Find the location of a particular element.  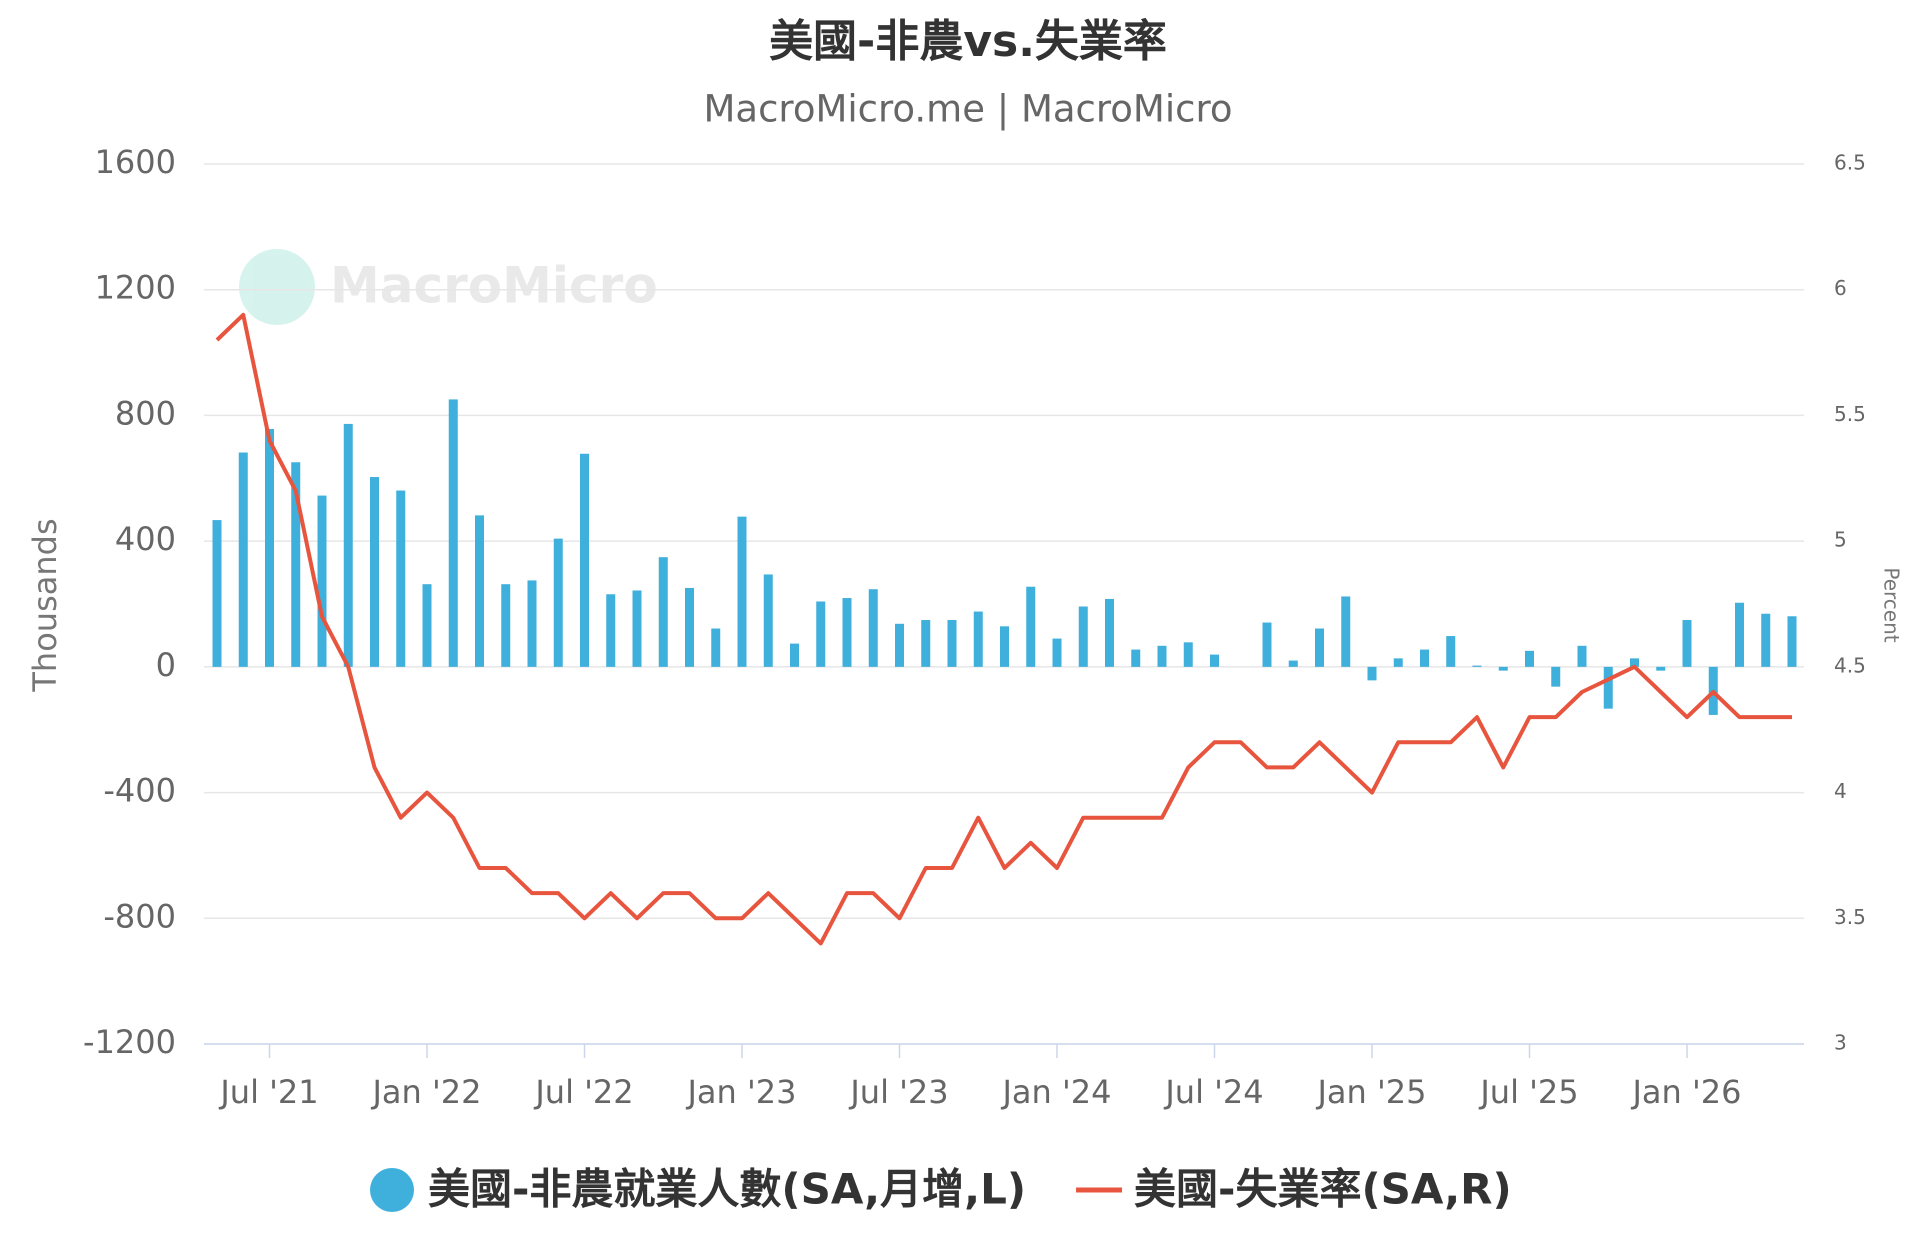

watermark-group: MacroMicro is located at coordinates (448, 287).